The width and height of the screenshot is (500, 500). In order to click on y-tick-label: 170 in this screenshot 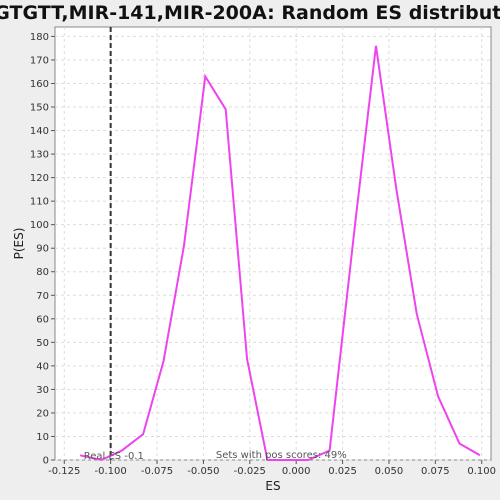, I will do `click(39, 60)`.